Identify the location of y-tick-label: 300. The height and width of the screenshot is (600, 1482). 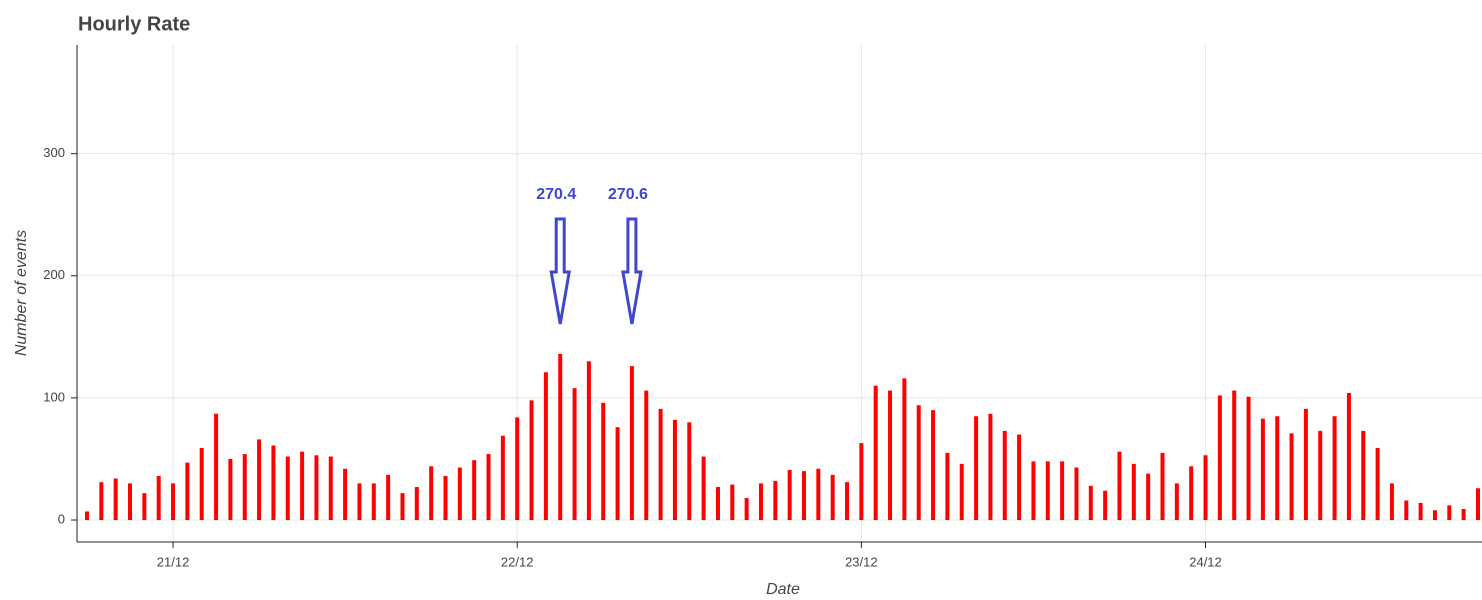
(54, 152).